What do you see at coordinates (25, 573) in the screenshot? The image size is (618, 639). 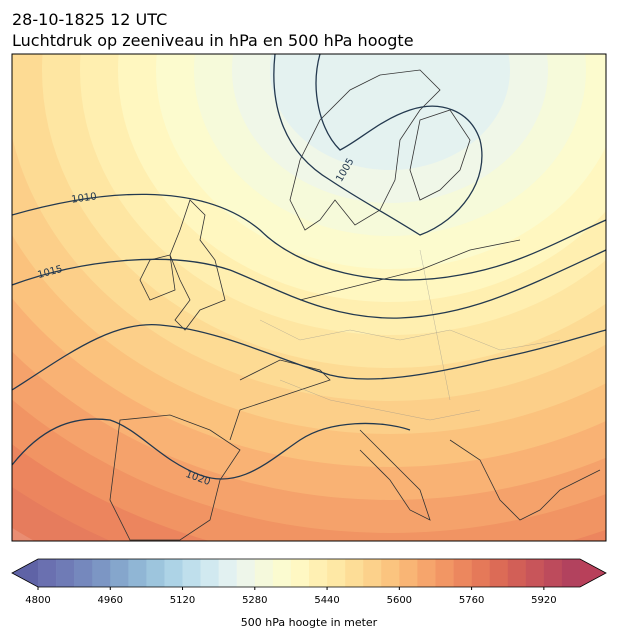 I see `colorbar-under` at bounding box center [25, 573].